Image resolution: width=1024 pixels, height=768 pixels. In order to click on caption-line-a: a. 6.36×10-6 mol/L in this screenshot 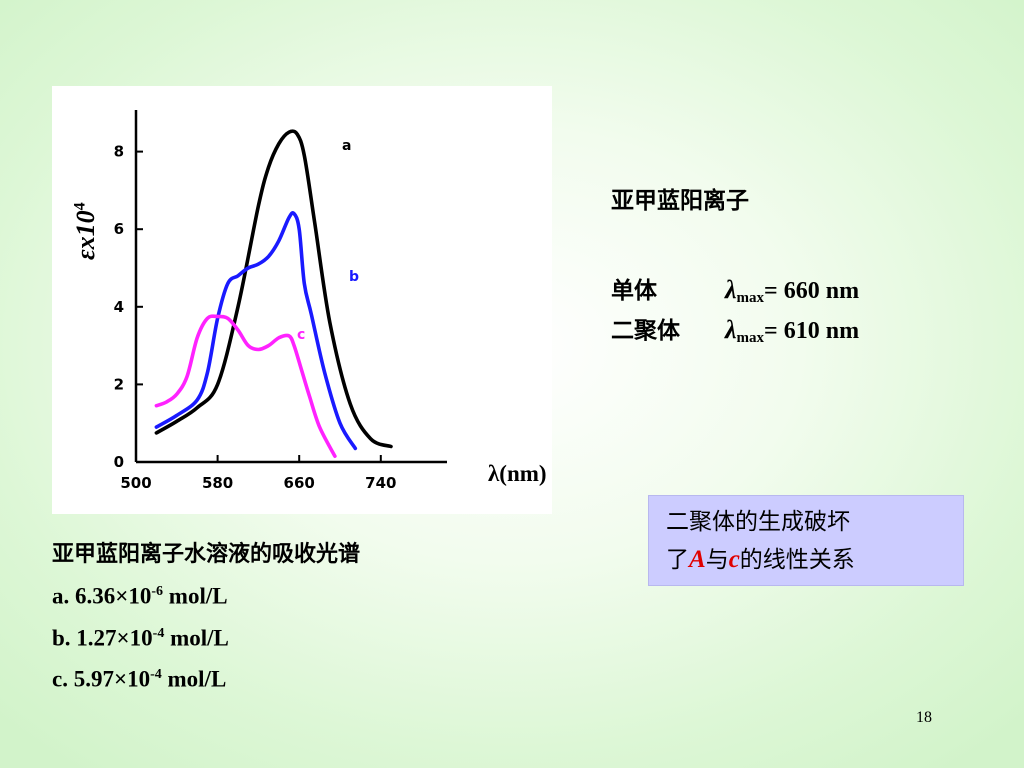, I will do `click(206, 594)`.